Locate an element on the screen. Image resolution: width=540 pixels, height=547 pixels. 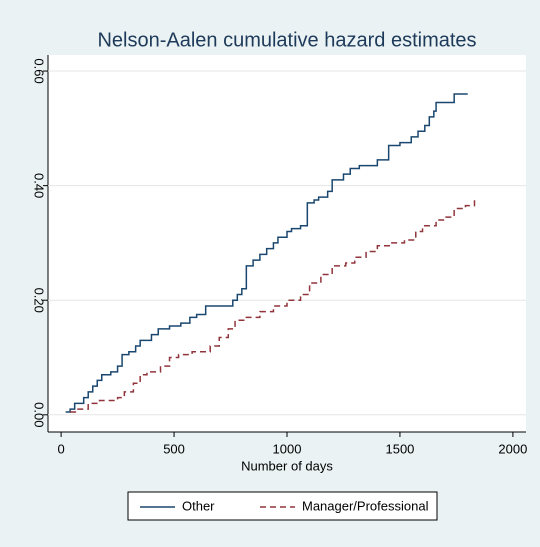
y-tick-label: 0.60 is located at coordinates (39, 70).